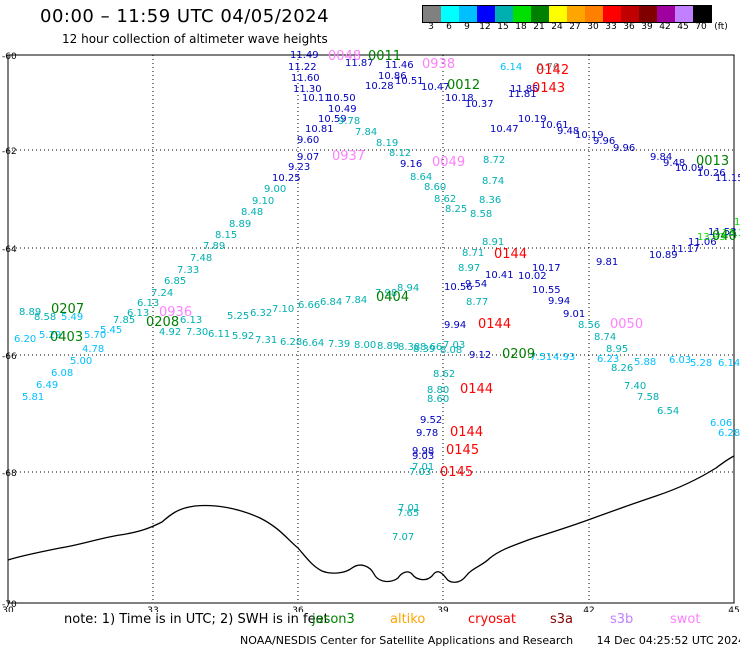 The width and height of the screenshot is (740, 650). What do you see at coordinates (685, 619) in the screenshot?
I see `satellite-legend-swot: swot` at bounding box center [685, 619].